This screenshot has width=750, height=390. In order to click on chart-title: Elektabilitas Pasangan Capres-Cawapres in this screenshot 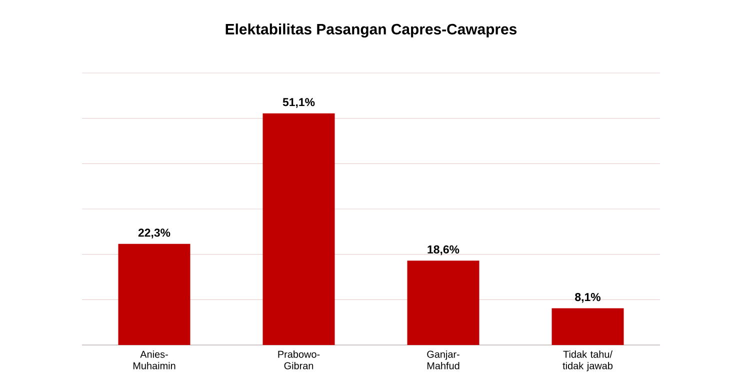, I will do `click(371, 31)`.